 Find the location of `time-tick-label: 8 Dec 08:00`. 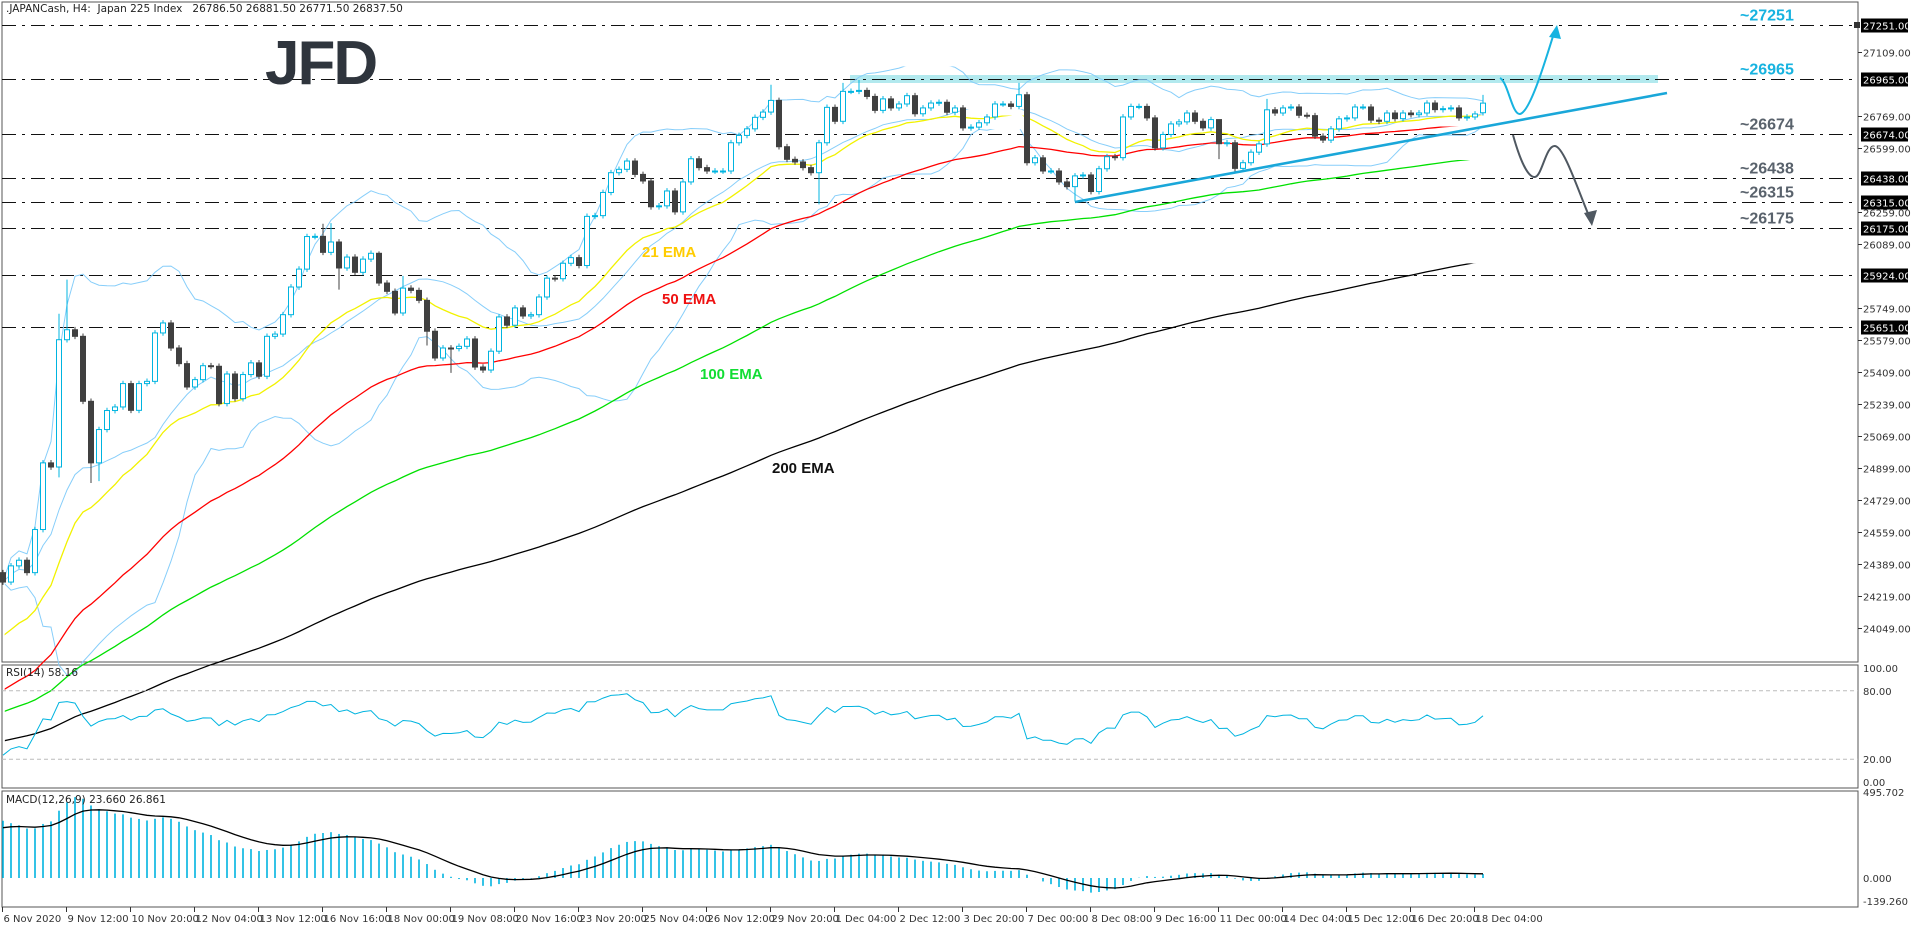

time-tick-label: 8 Dec 08:00 is located at coordinates (1122, 919).